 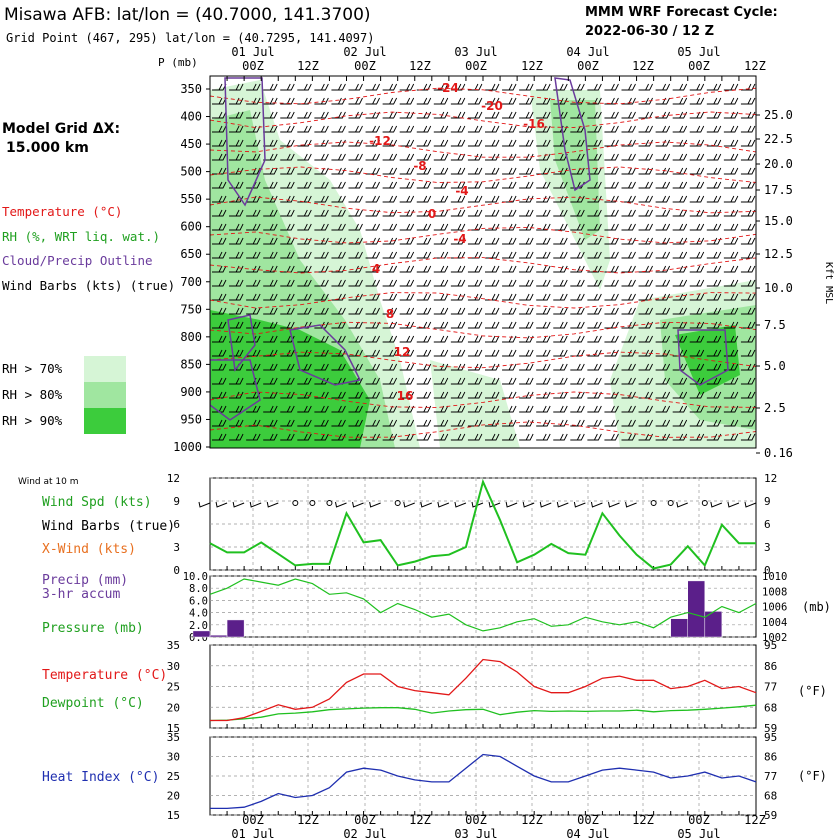 I want to click on legend-cloud: Cloud/Precip Outline, so click(x=77, y=260).